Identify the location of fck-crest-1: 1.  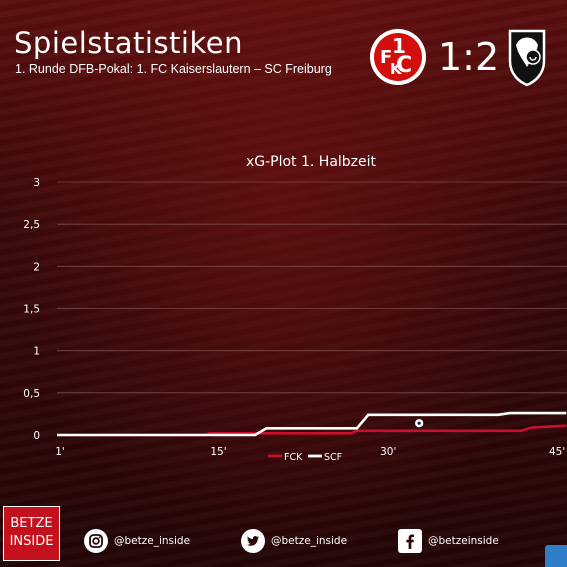
(399, 46).